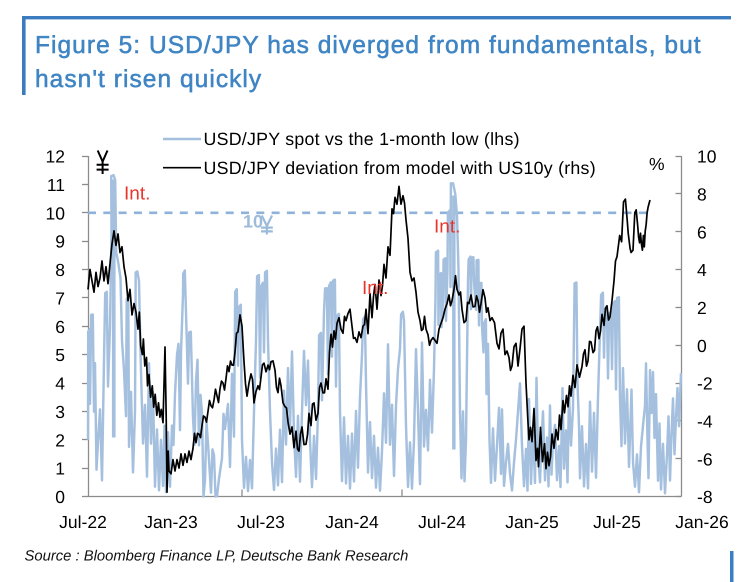 The width and height of the screenshot is (748, 582). Describe the element at coordinates (705, 459) in the screenshot. I see `svg-text: -6` at that location.